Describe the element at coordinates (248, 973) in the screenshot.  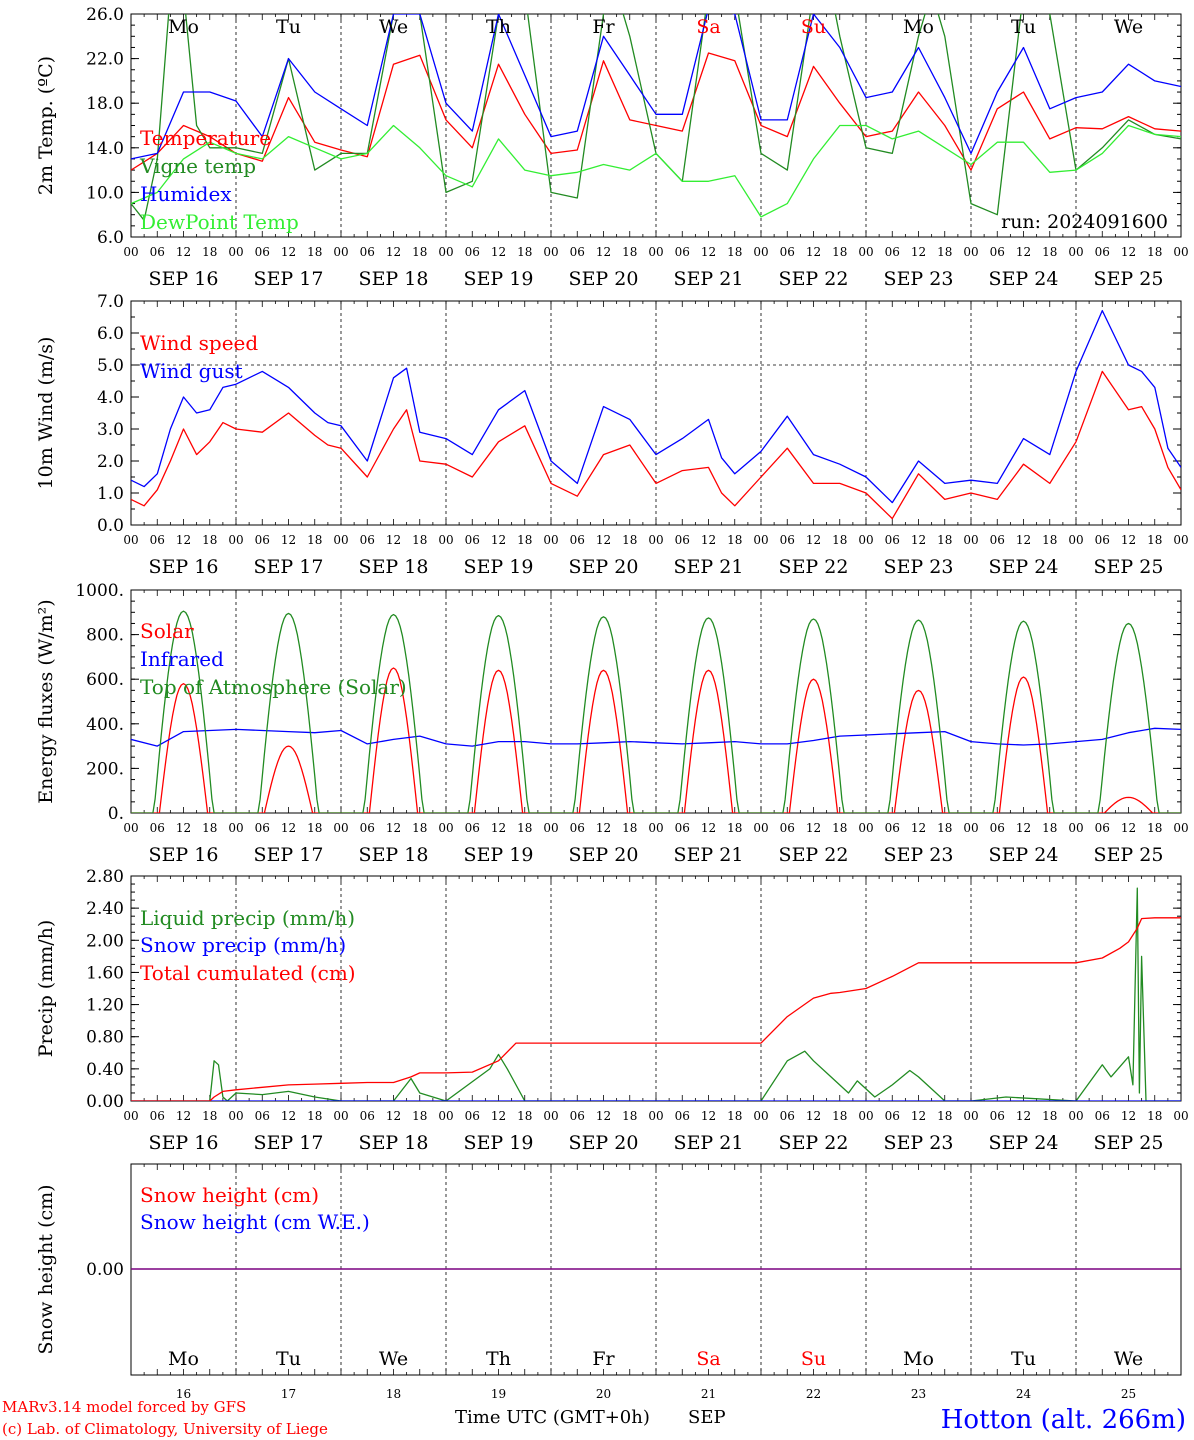
I see `legend-entry: Total cumulated (cm)` at that location.